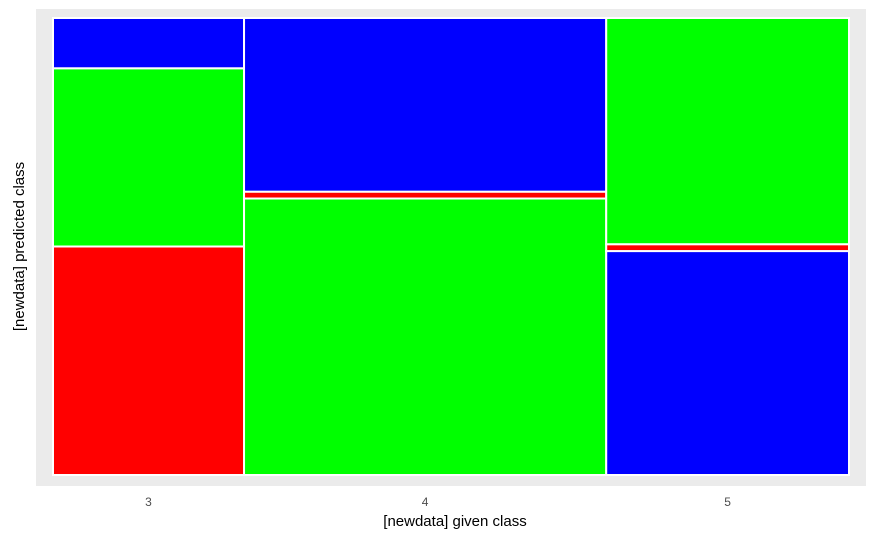 The image size is (875, 540). I want to click on x-tick-label-5: 5, so click(727, 502).